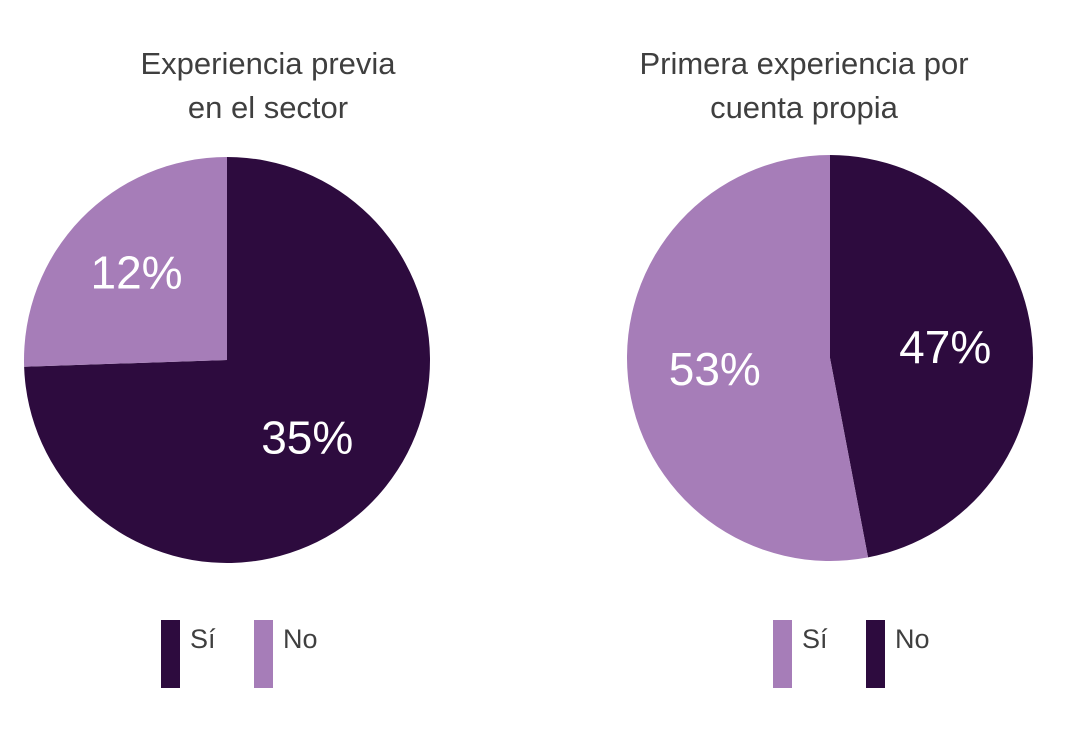 Image resolution: width=1073 pixels, height=756 pixels. I want to click on pie-data-label: 53%, so click(715, 369).